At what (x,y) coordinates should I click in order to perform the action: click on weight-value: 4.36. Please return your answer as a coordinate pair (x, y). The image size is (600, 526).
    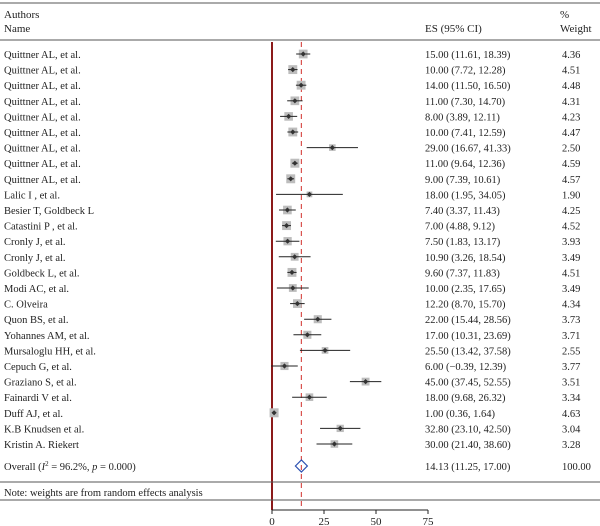
    Looking at the image, I should click on (571, 55).